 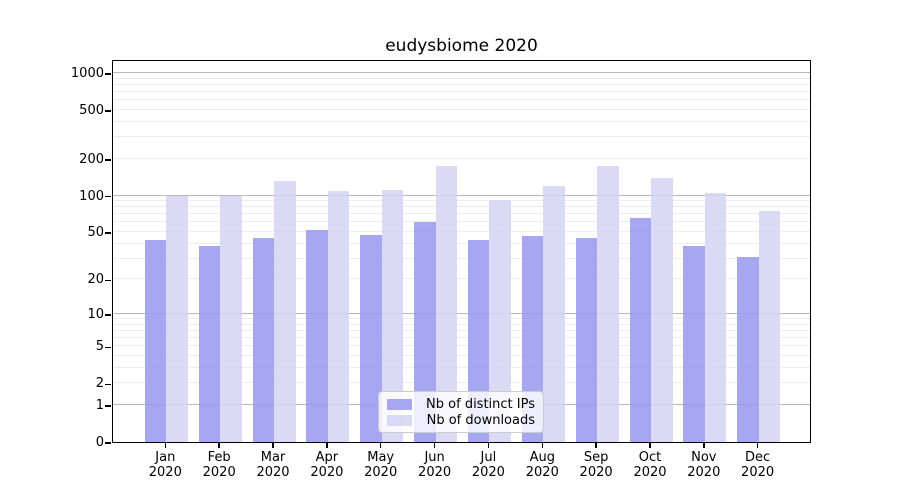 I want to click on bar-downloads-nov, so click(x=715, y=317).